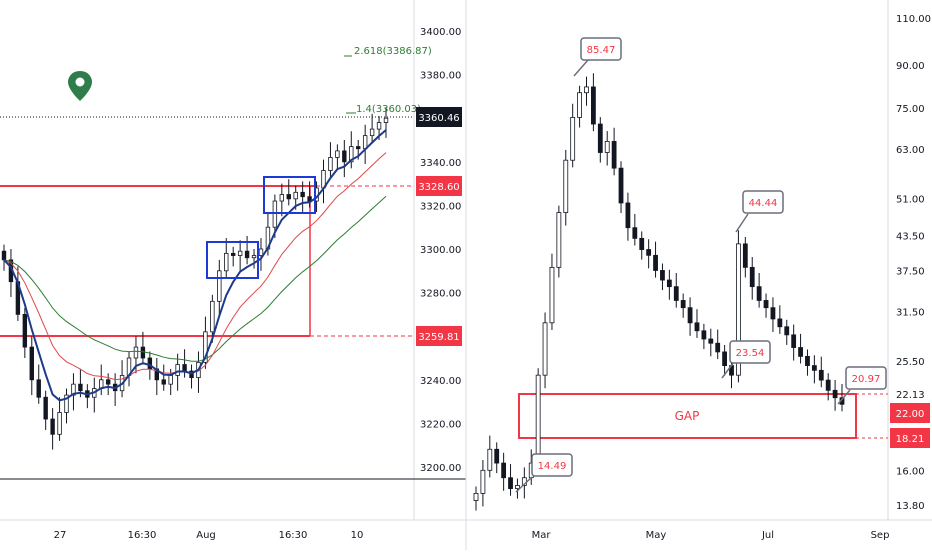 This screenshot has height=554, width=932. I want to click on right-y-tick-label: 31.50, so click(910, 312).